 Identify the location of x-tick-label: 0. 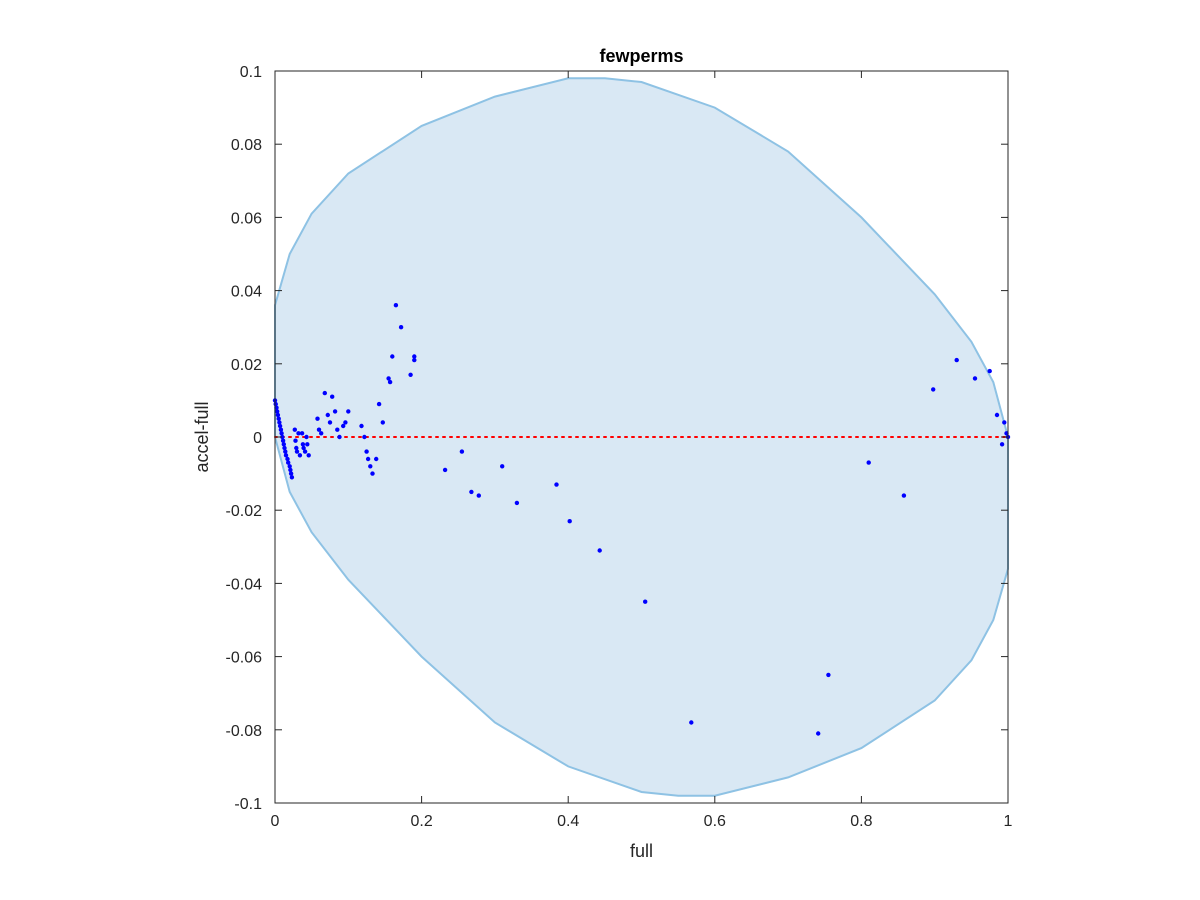
(275, 821).